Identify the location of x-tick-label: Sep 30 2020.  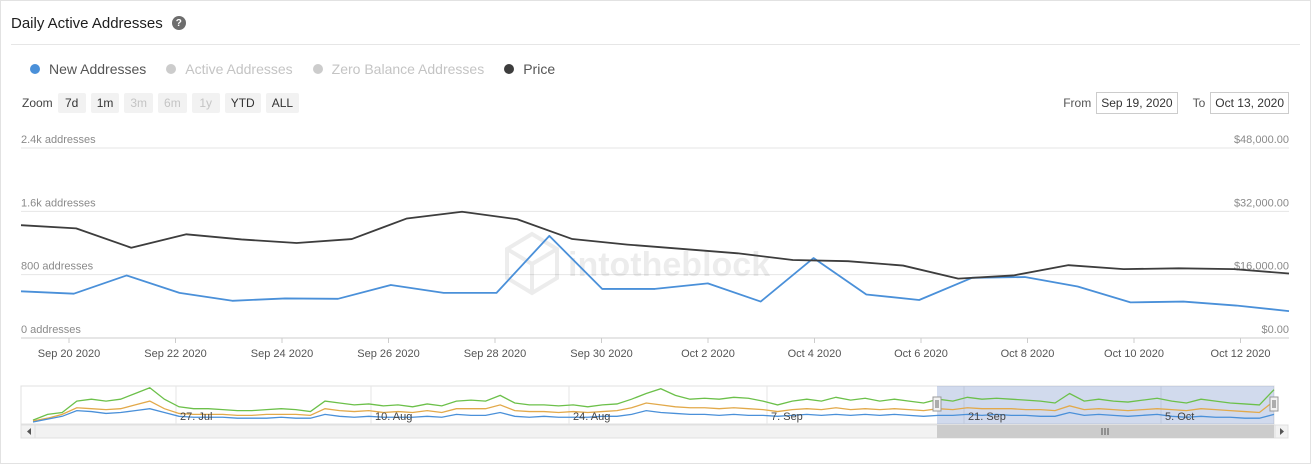
(601, 354).